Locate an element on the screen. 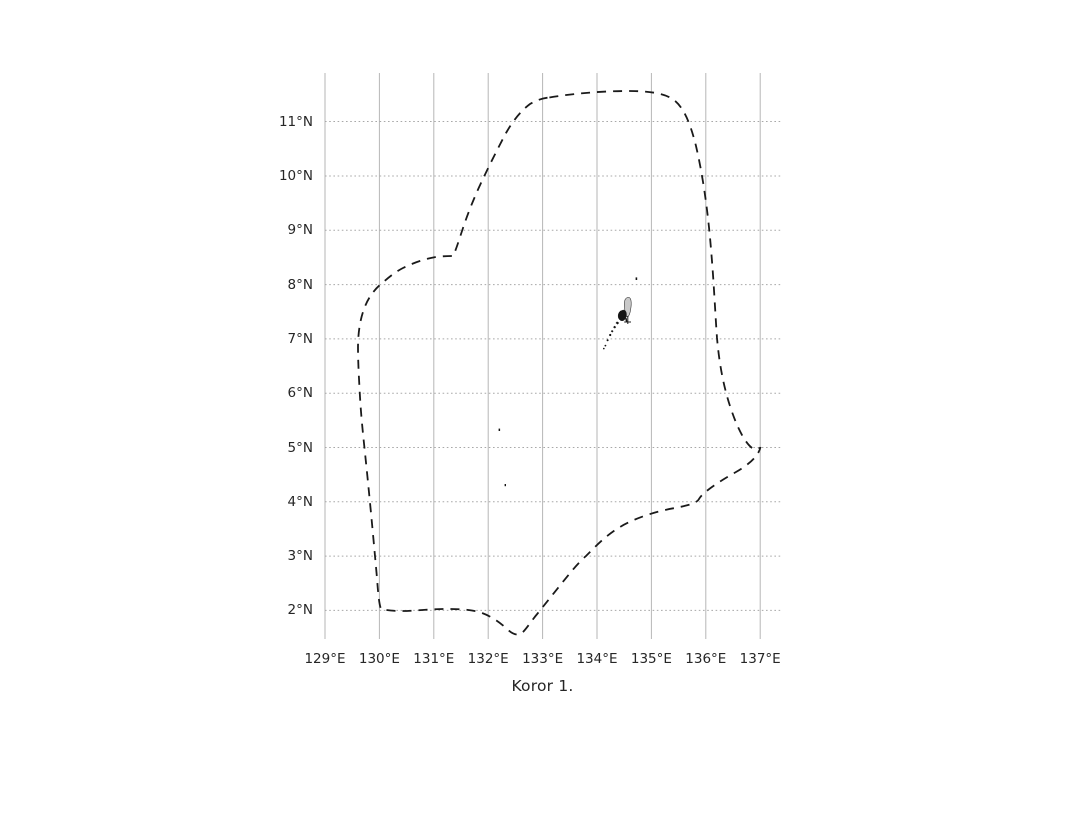 This screenshot has height=816, width=1085. xtick-label-130e: 130°E is located at coordinates (379, 659).